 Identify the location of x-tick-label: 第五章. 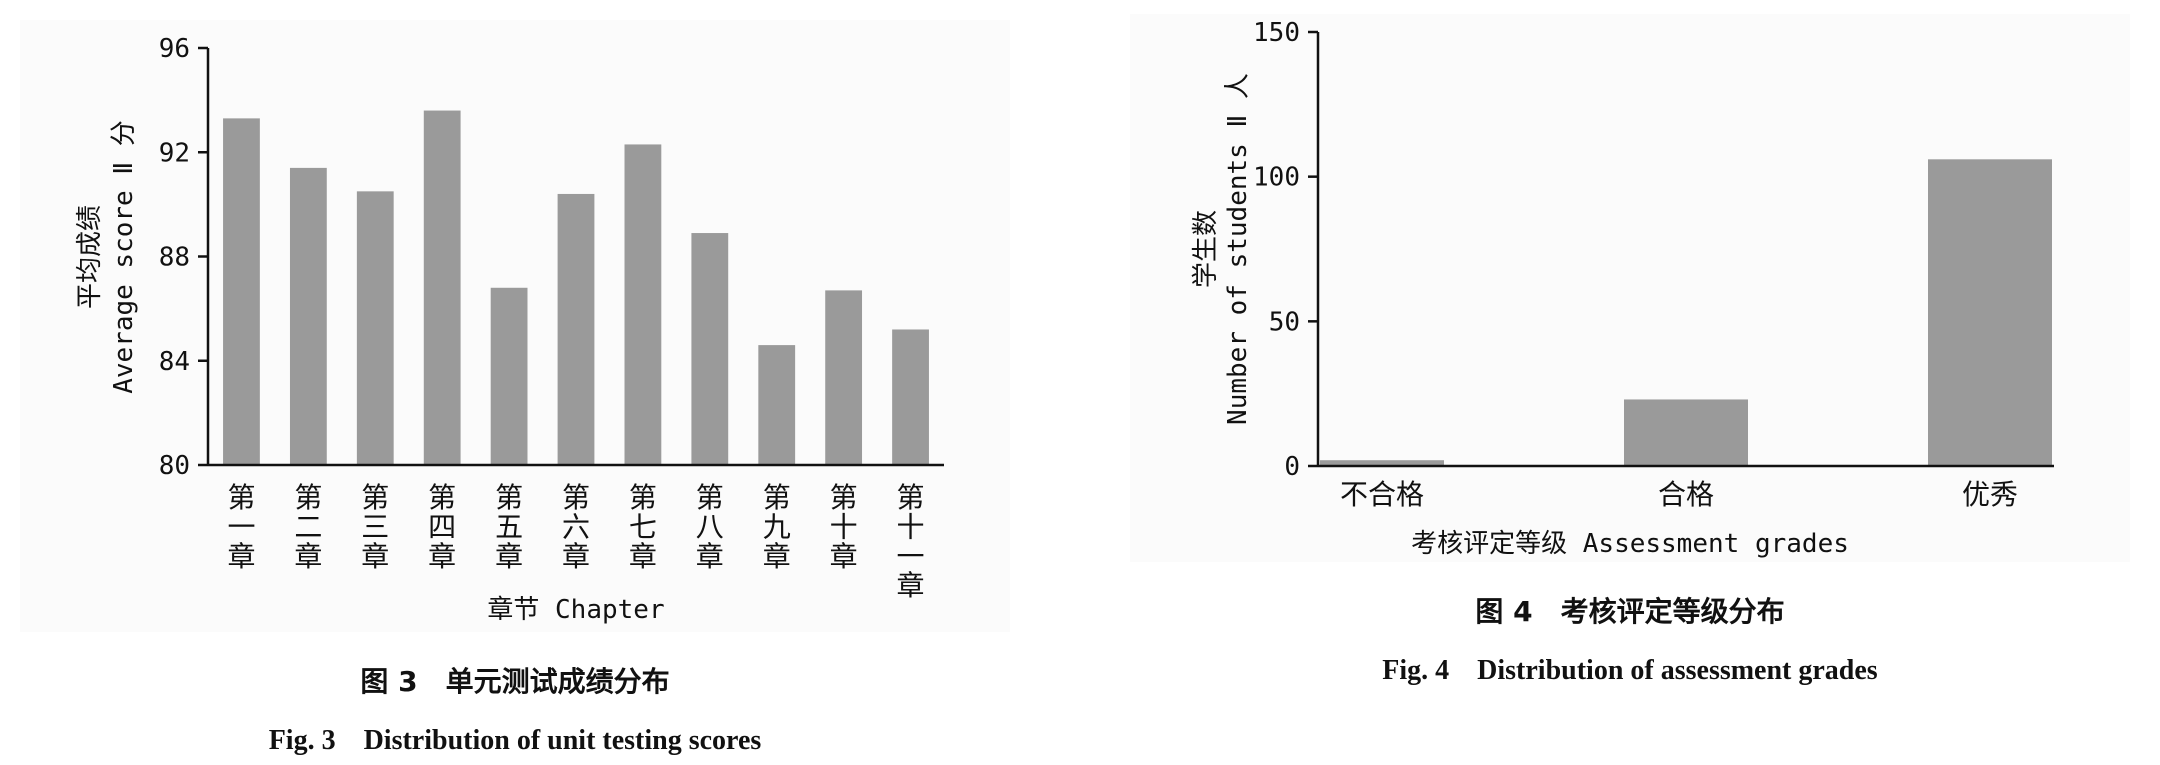
(509, 527).